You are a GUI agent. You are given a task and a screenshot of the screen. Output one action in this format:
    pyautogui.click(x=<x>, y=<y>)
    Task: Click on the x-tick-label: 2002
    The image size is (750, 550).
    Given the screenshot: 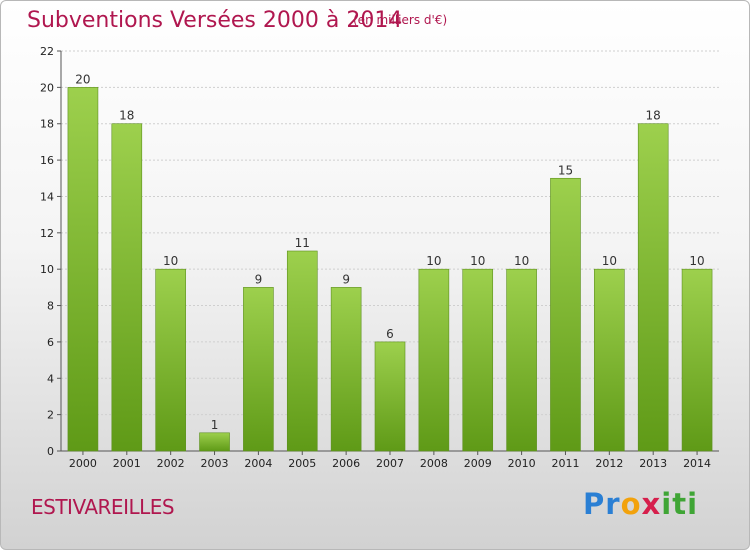 What is the action you would take?
    pyautogui.click(x=171, y=463)
    